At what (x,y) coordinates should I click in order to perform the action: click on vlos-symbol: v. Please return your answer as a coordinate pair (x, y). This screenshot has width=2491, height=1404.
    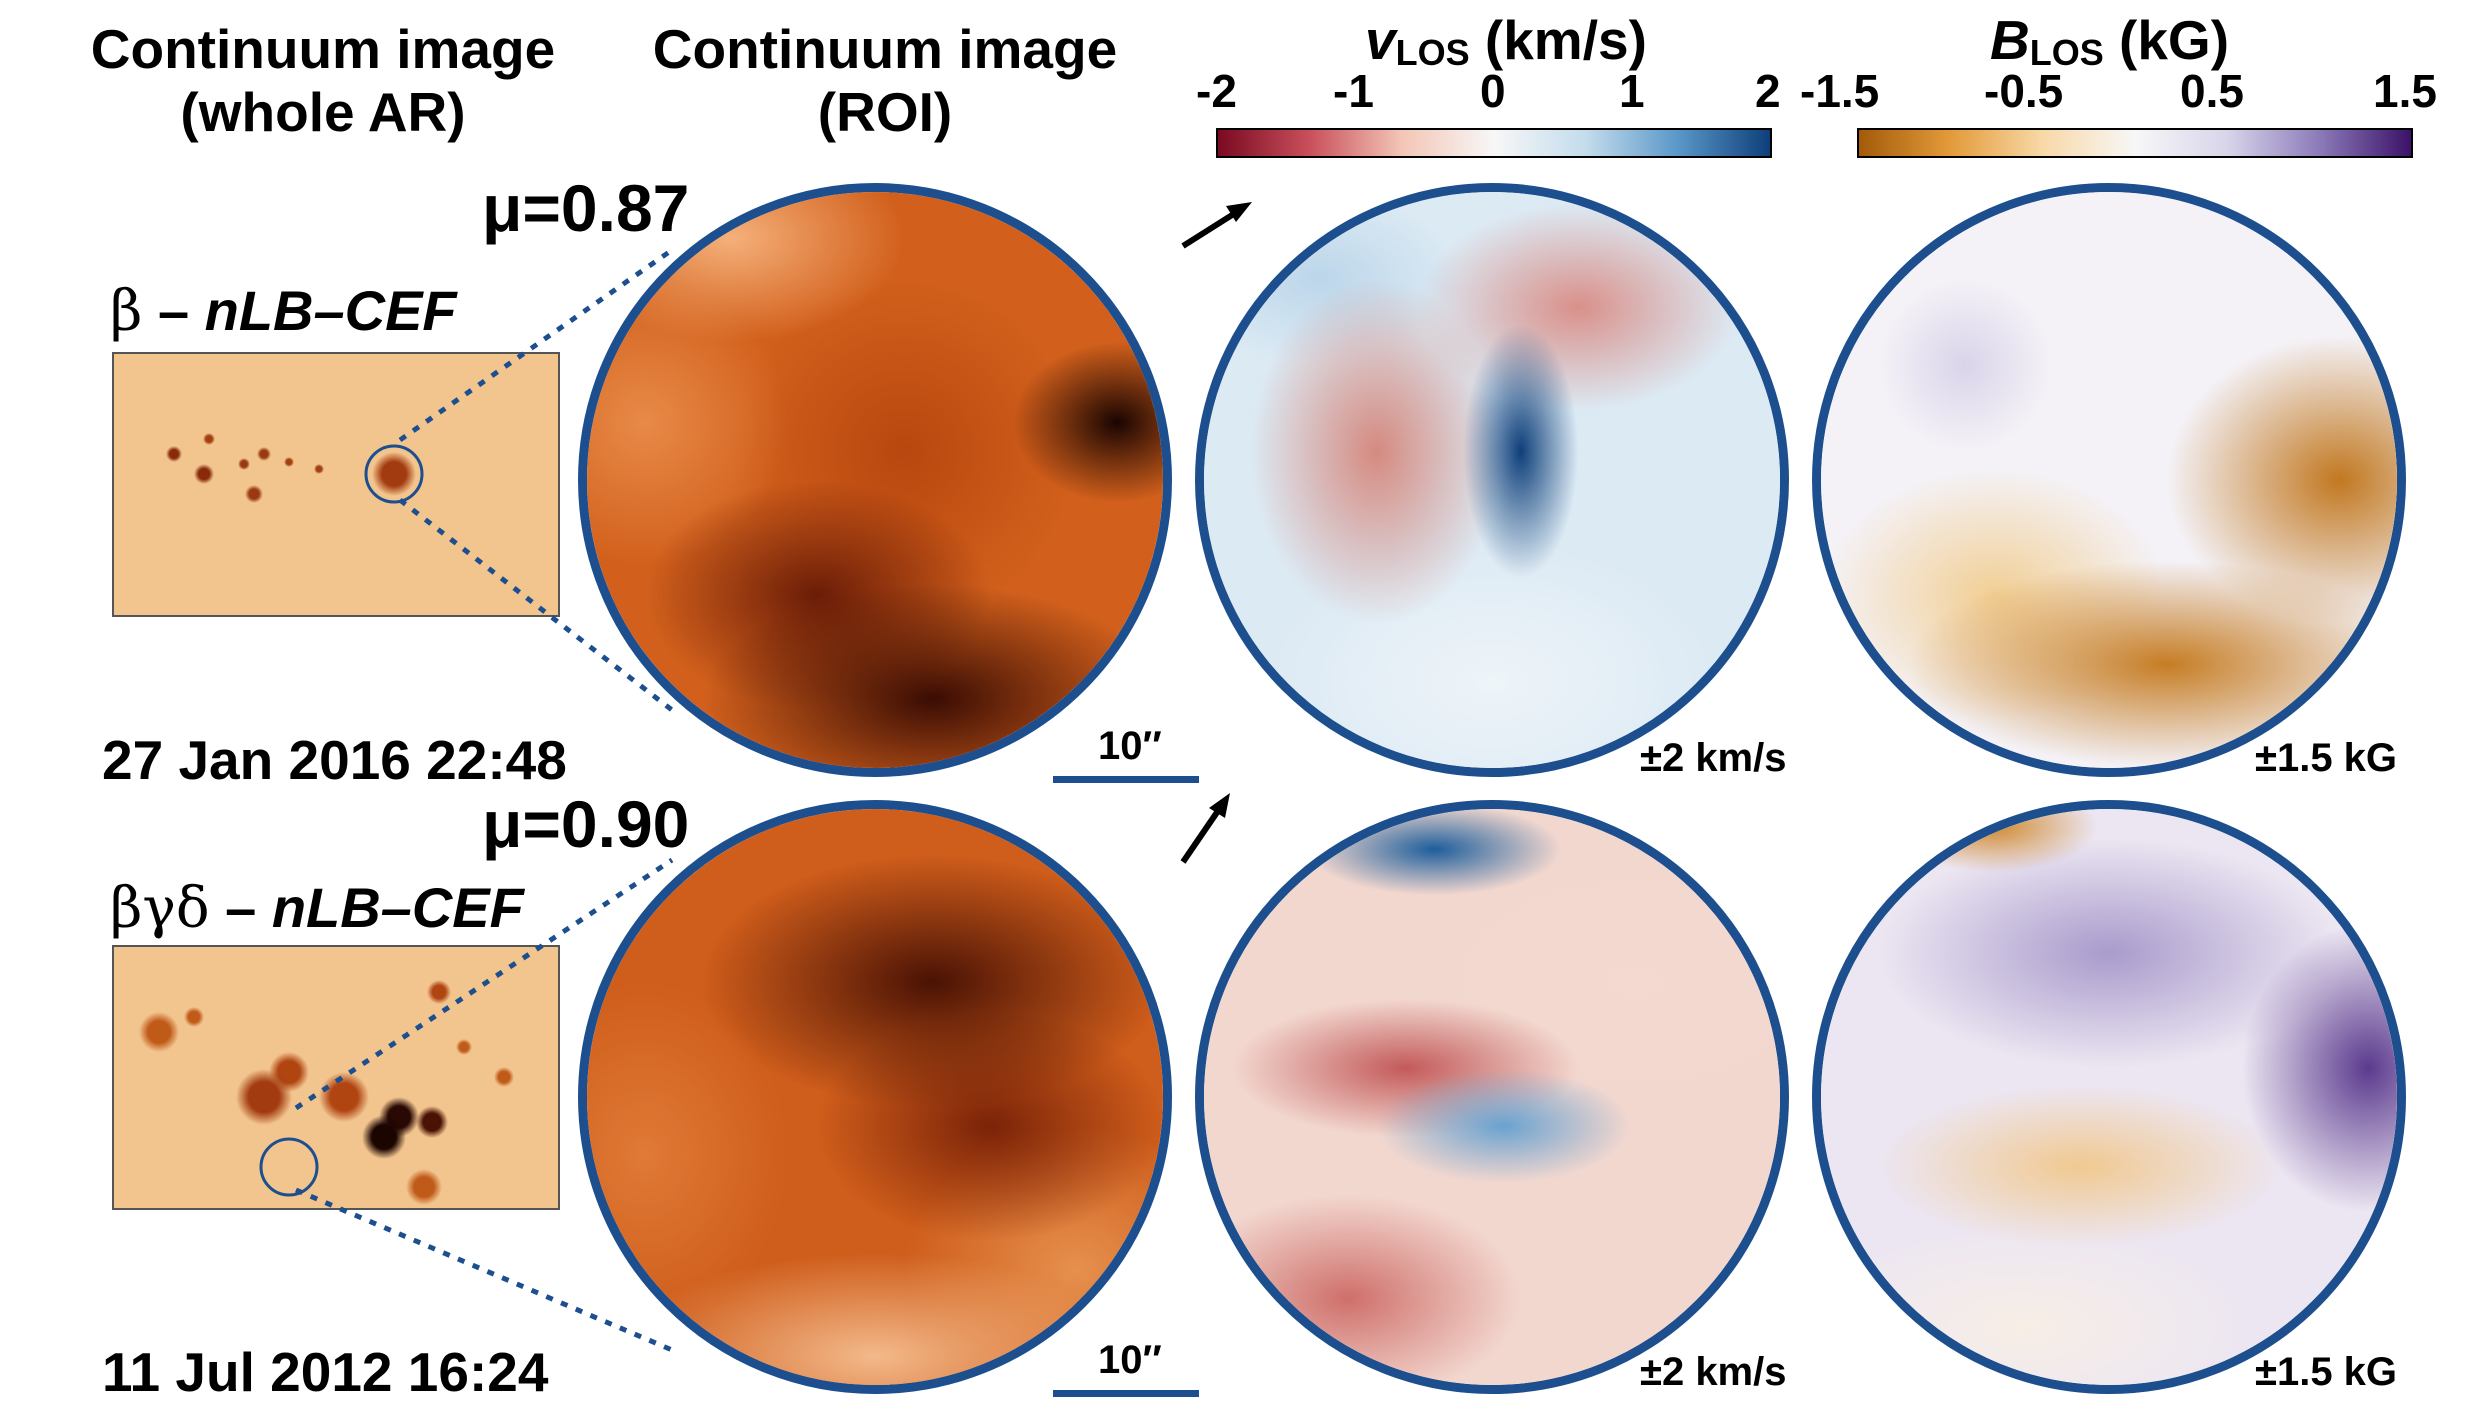
    Looking at the image, I should click on (1380, 40).